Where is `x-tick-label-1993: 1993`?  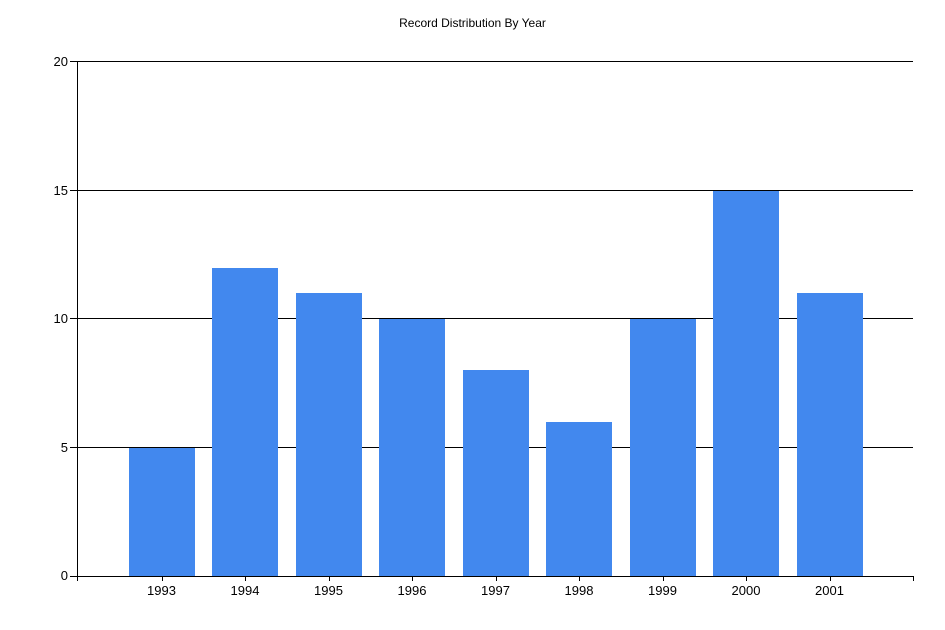
x-tick-label-1993: 1993 is located at coordinates (161, 590).